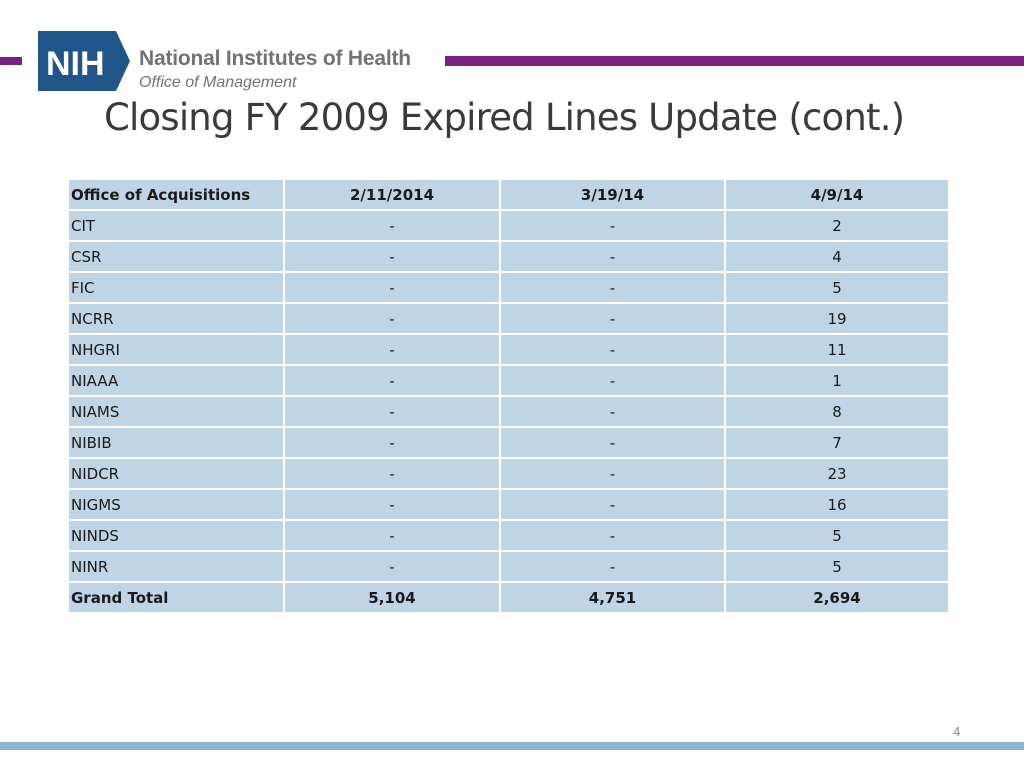 The image size is (1024, 768). I want to click on header-band-left, so click(11, 61).